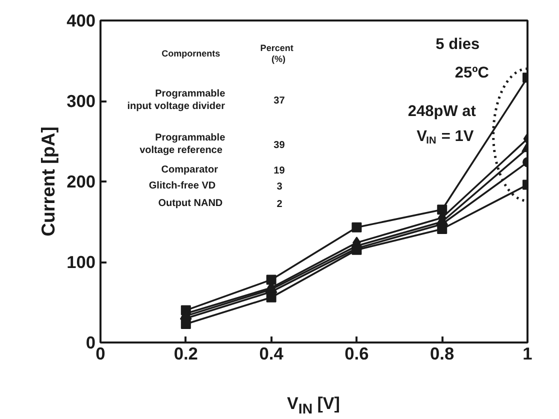 The image size is (559, 419). I want to click on x-tick-label: 0.2, so click(186, 354).